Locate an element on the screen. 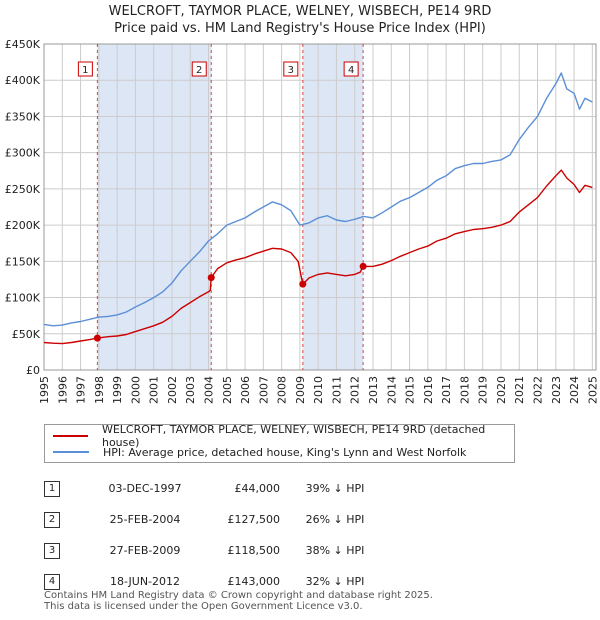 The width and height of the screenshot is (600, 620). y-tick-label: £400K is located at coordinates (23, 80).